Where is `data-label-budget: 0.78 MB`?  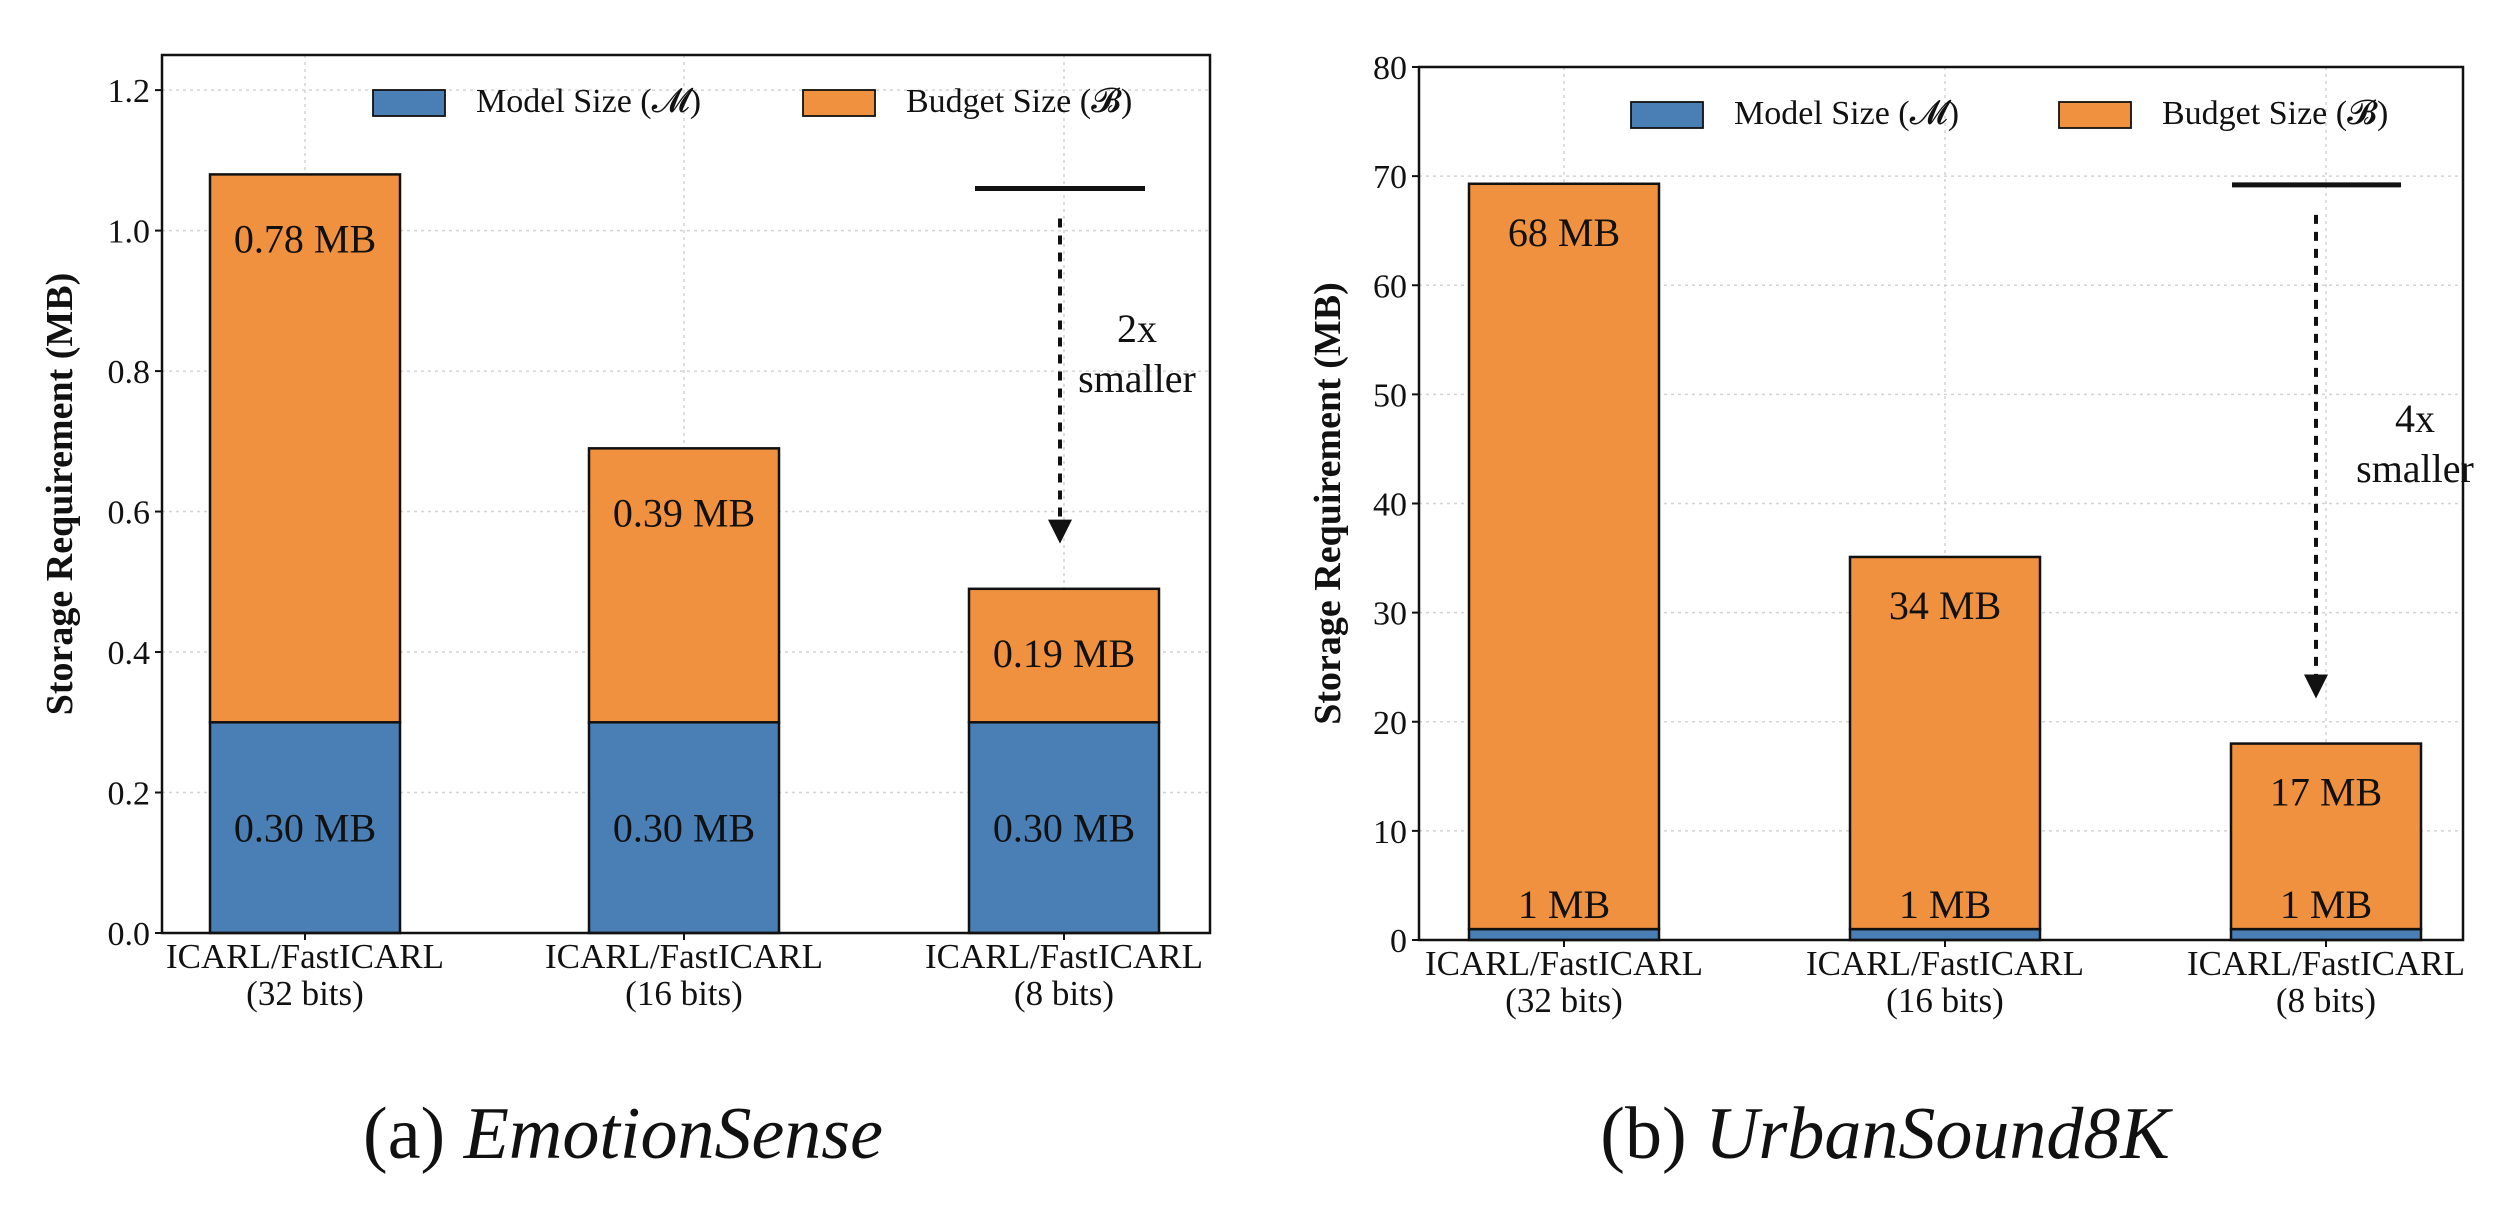
data-label-budget: 0.78 MB is located at coordinates (305, 238).